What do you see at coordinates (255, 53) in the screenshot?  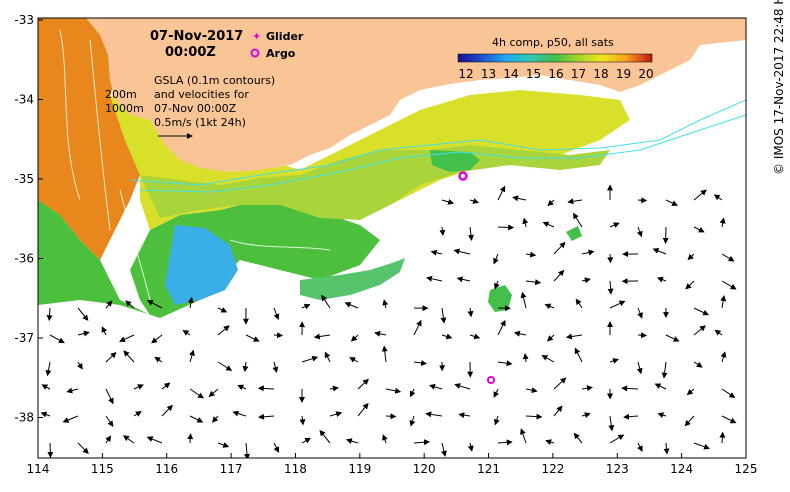 I see `argo-marker-icon` at bounding box center [255, 53].